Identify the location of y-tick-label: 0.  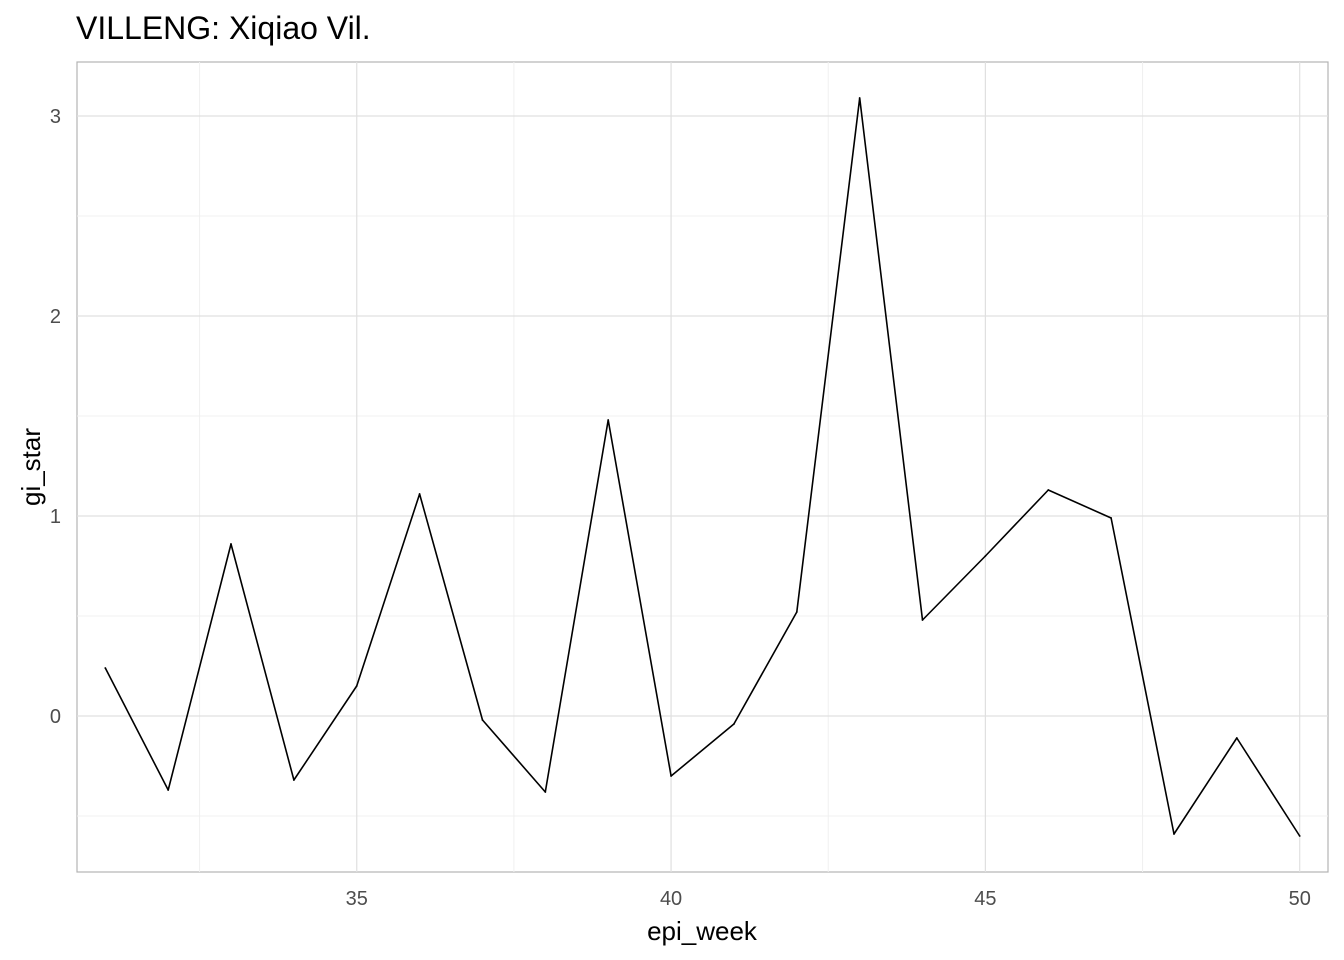
(55, 717).